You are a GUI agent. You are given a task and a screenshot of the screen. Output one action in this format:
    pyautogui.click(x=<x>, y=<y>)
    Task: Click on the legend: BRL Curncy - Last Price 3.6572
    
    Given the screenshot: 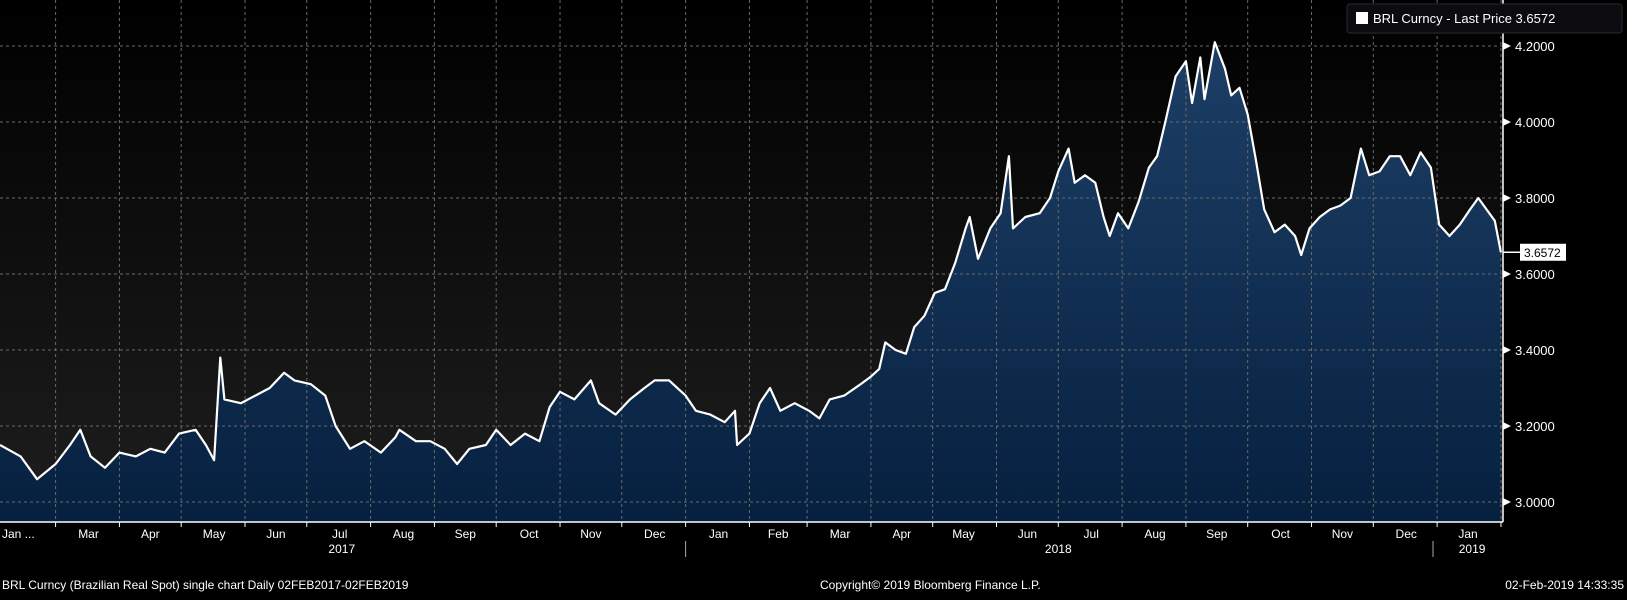 What is the action you would take?
    pyautogui.click(x=1484, y=18)
    